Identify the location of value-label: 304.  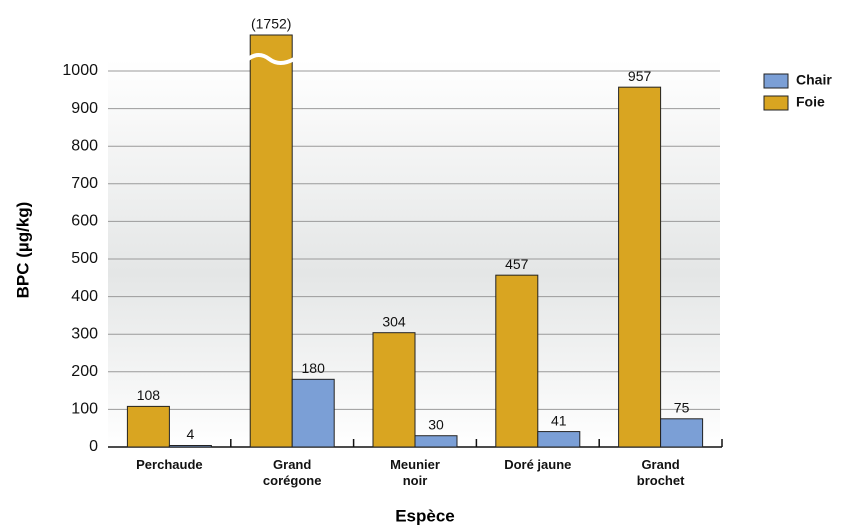
(394, 321).